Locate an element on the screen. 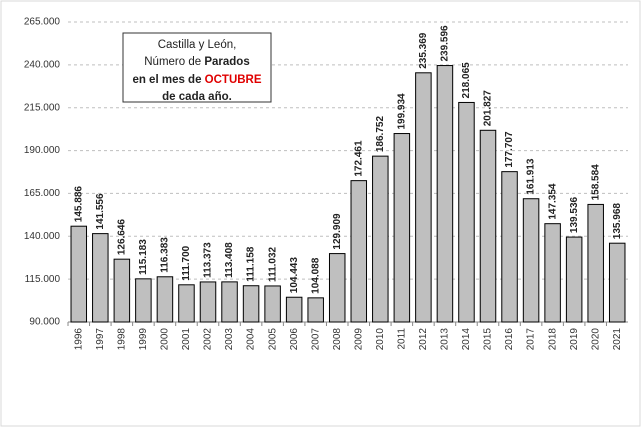 The width and height of the screenshot is (641, 427). data-label: 161.913 is located at coordinates (531, 176).